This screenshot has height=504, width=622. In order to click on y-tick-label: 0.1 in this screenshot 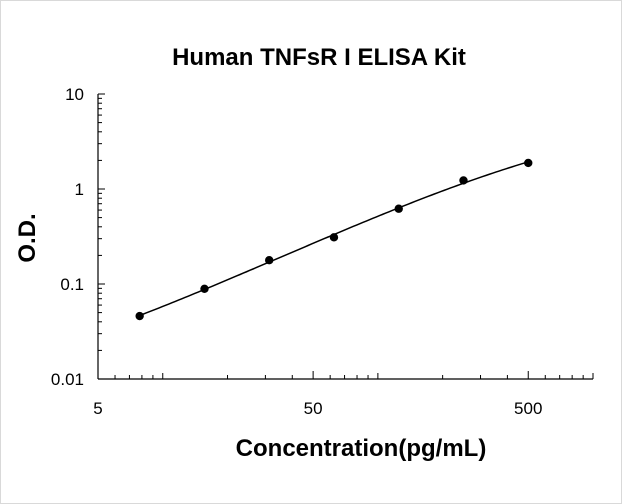, I will do `click(72, 284)`.